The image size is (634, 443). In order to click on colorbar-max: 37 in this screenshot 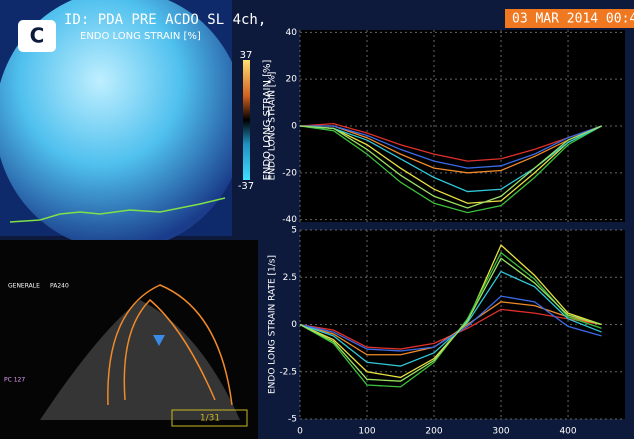, I will do `click(246, 55)`.